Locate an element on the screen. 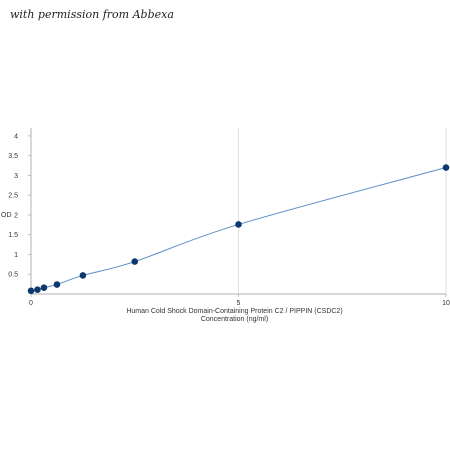  x-axis-title-line2: Concentration (ng/ml) is located at coordinates (234, 319).